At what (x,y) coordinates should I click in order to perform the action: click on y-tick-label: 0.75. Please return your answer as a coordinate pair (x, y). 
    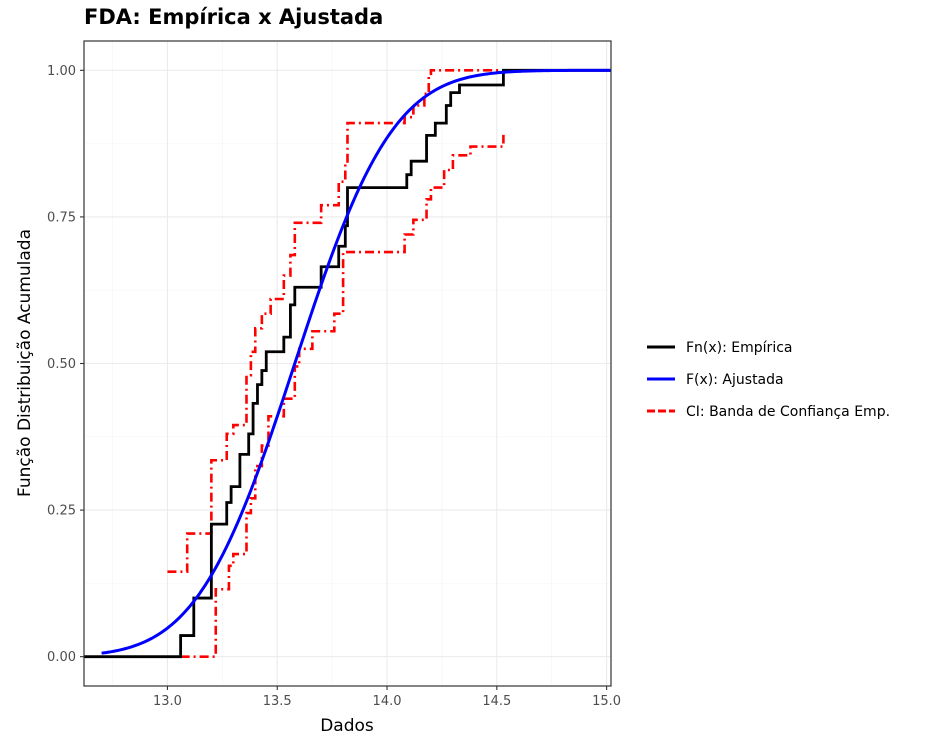
    Looking at the image, I should click on (61, 217).